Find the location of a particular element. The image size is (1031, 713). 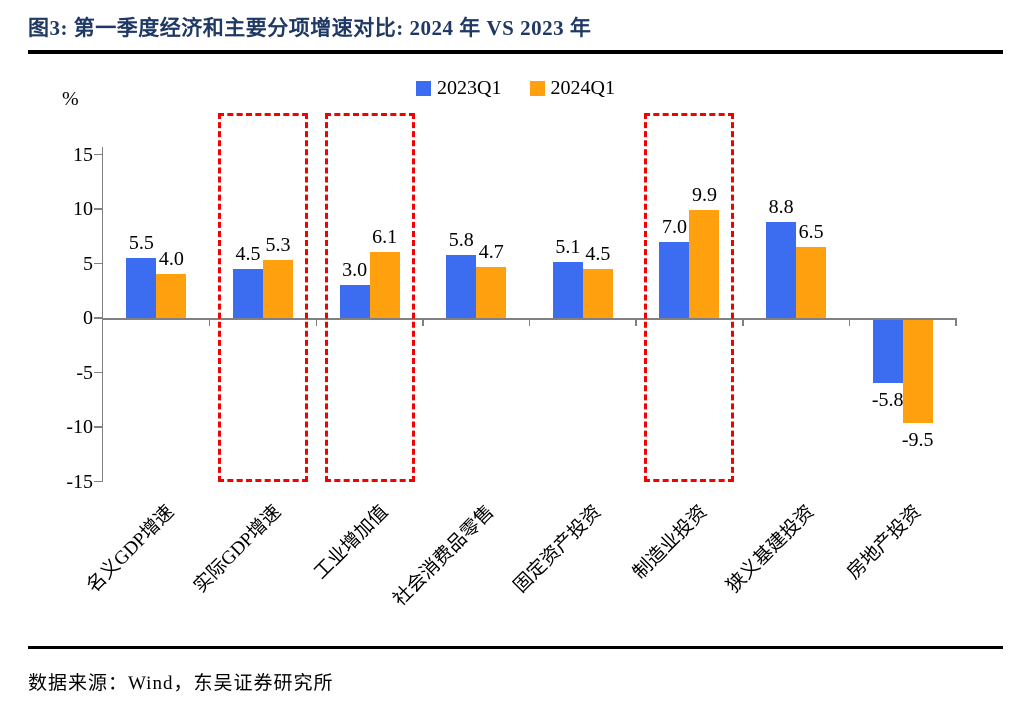

category-label: 名义GDP增速 is located at coordinates (131, 549).